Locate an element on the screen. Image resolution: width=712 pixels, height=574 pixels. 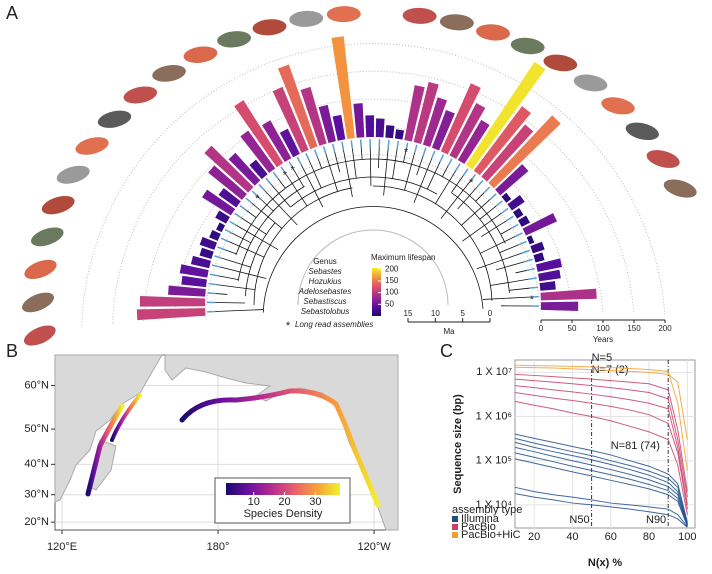
y-tick-label: 30°N is located at coordinates (36, 495).